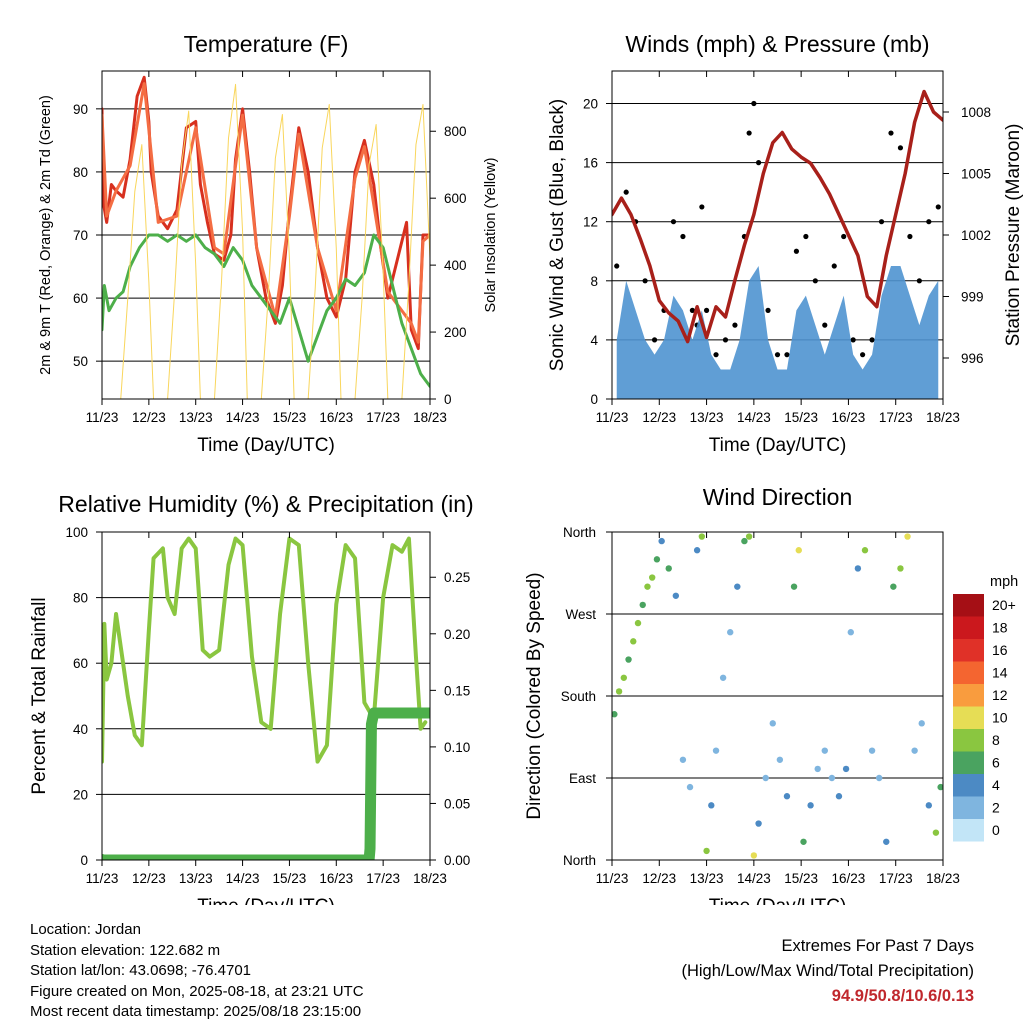 This screenshot has height=1024, width=1024. What do you see at coordinates (976, 235) in the screenshot?
I see `y-tick-label-right: 1002` at bounding box center [976, 235].